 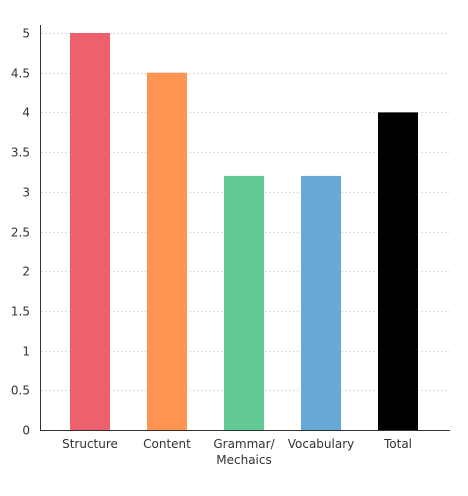 I want to click on y-tick-label: 1.5, so click(x=20, y=312).